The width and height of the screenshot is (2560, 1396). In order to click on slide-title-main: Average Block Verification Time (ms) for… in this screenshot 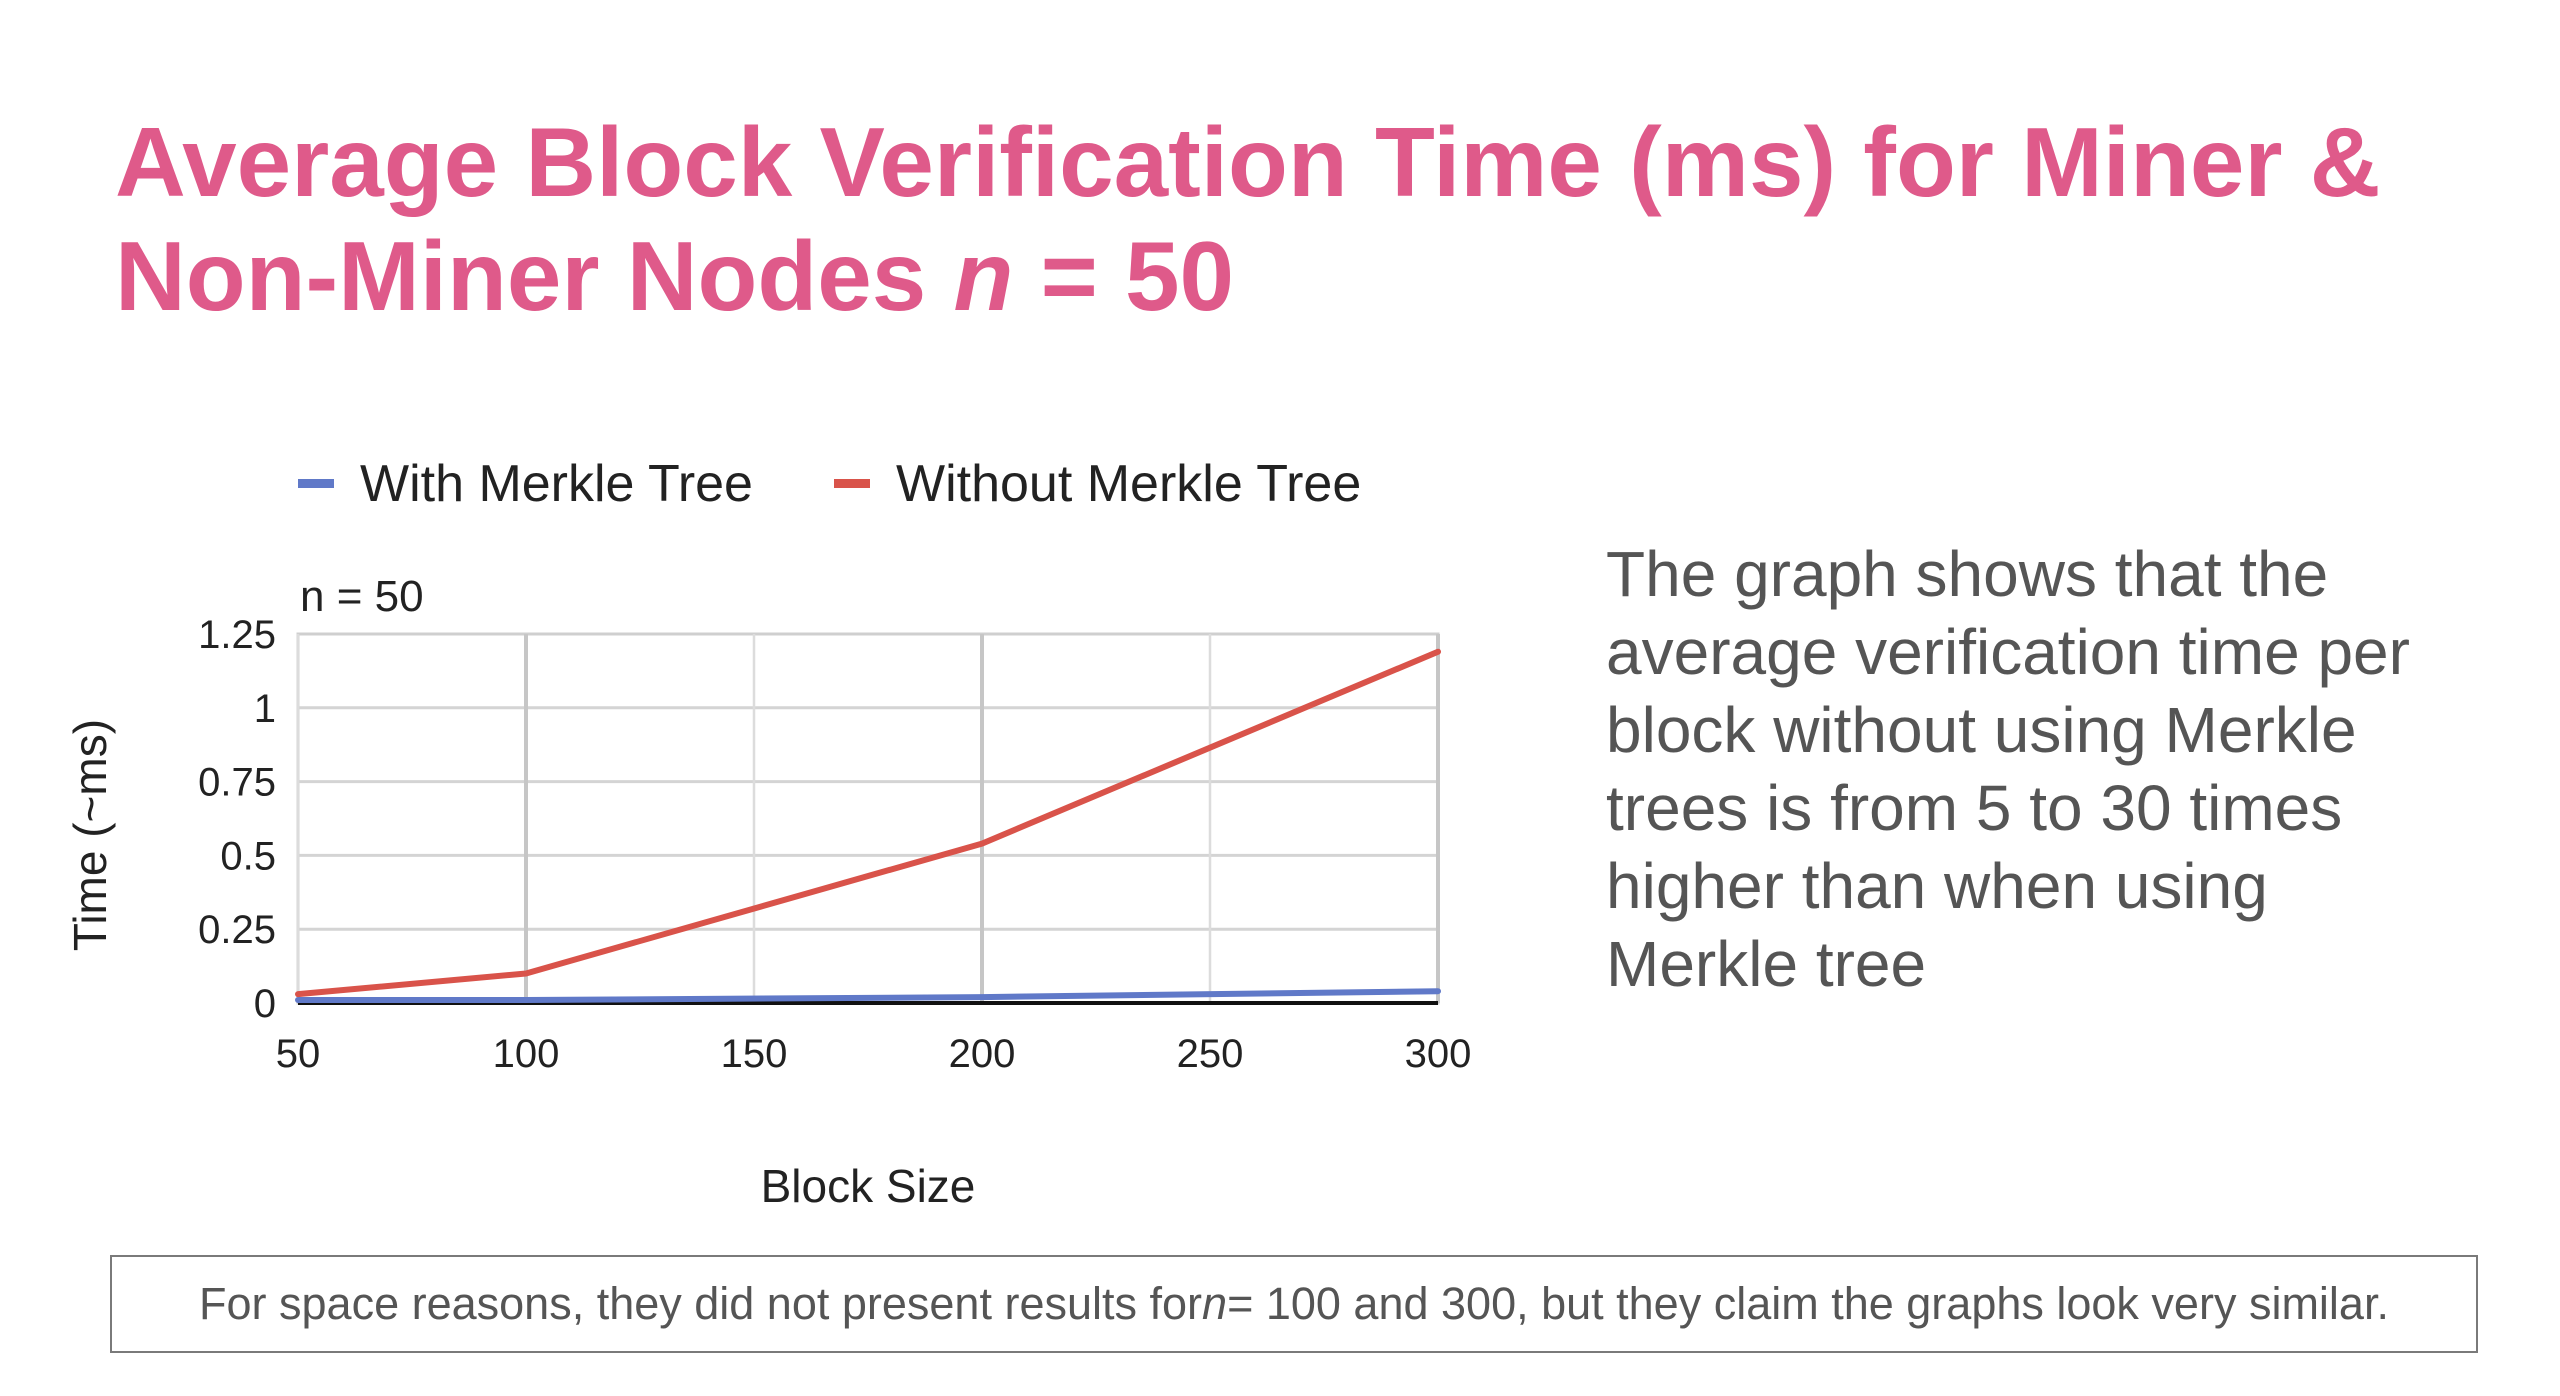, I will do `click(1248, 219)`.